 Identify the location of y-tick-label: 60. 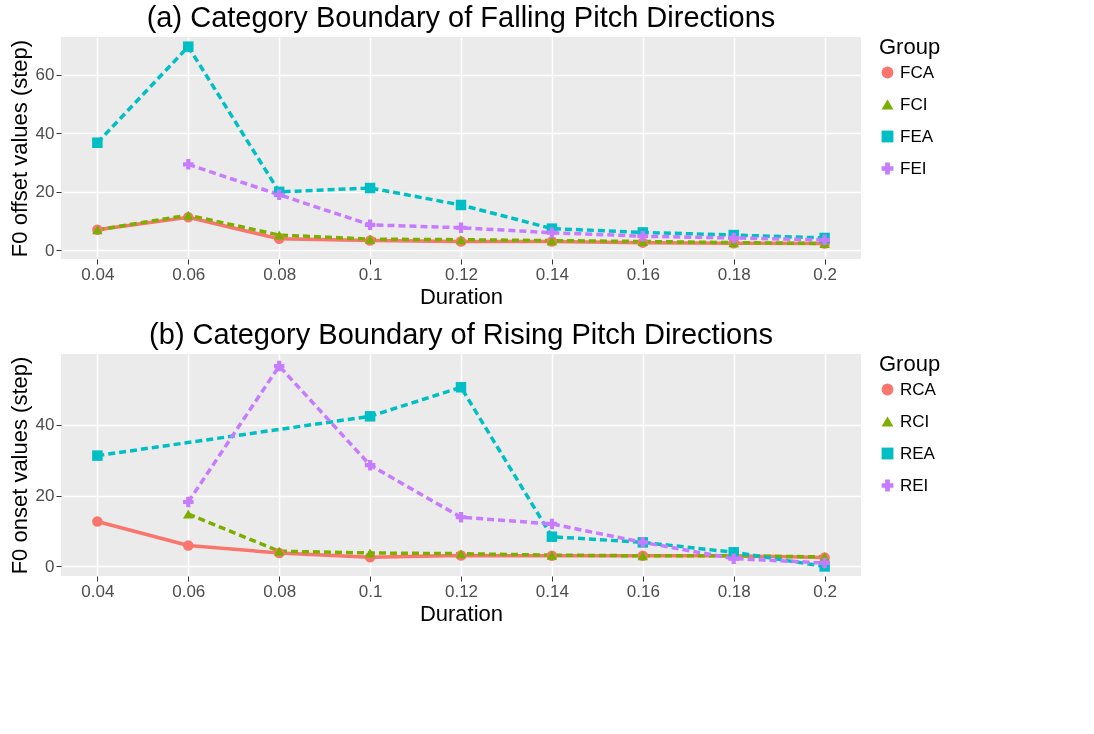
(45, 75).